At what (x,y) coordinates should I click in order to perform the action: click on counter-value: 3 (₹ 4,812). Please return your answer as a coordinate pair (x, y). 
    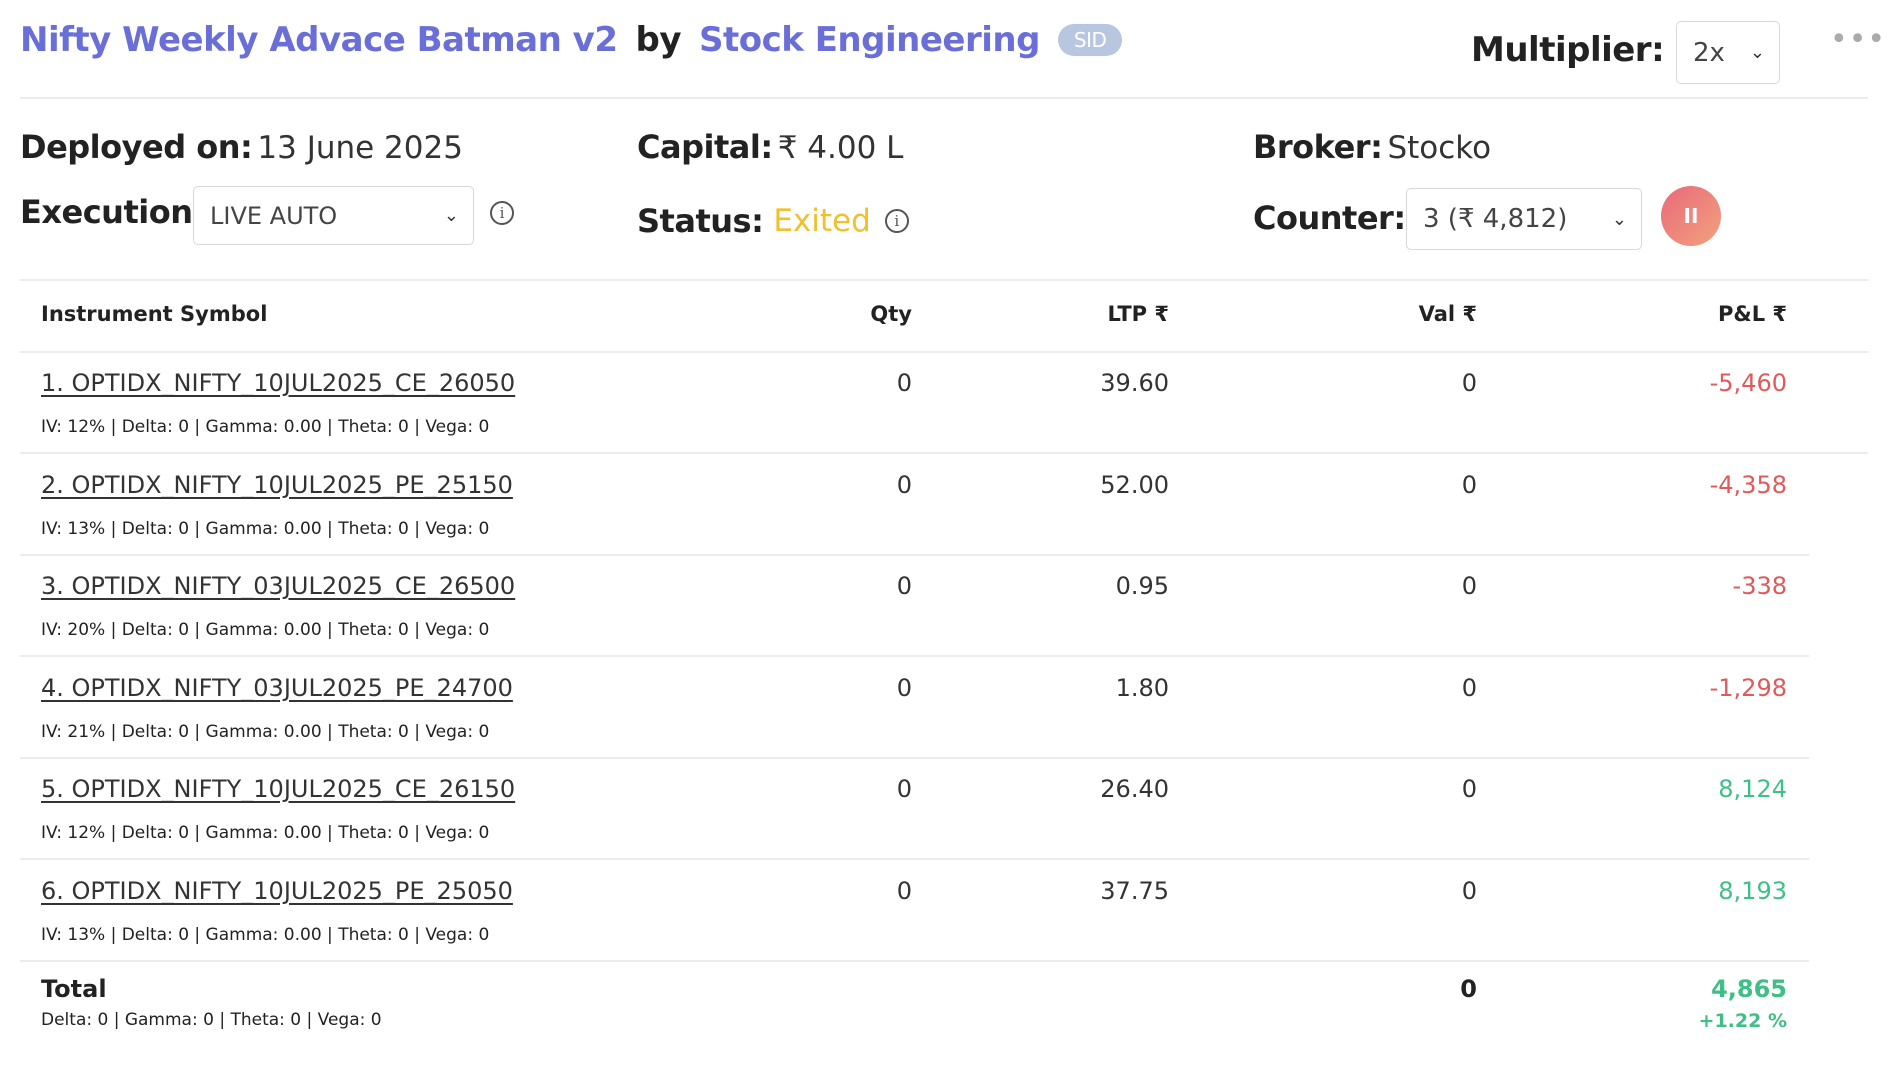
    Looking at the image, I should click on (1495, 219).